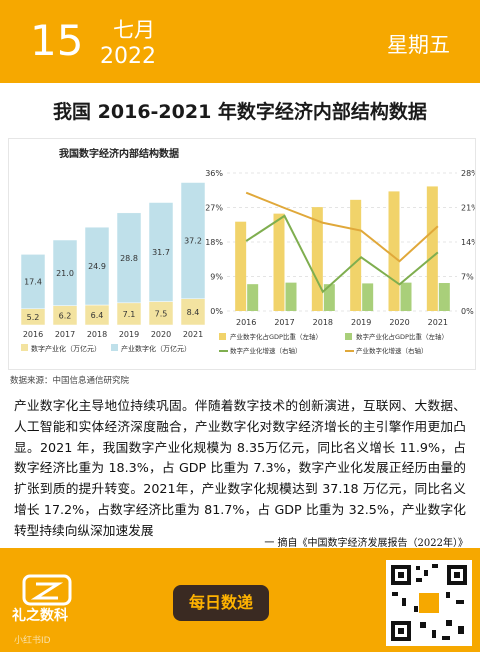 The width and height of the screenshot is (480, 652). What do you see at coordinates (66, 348) in the screenshot?
I see `legend-label: 数字产业化（万亿元）` at bounding box center [66, 348].